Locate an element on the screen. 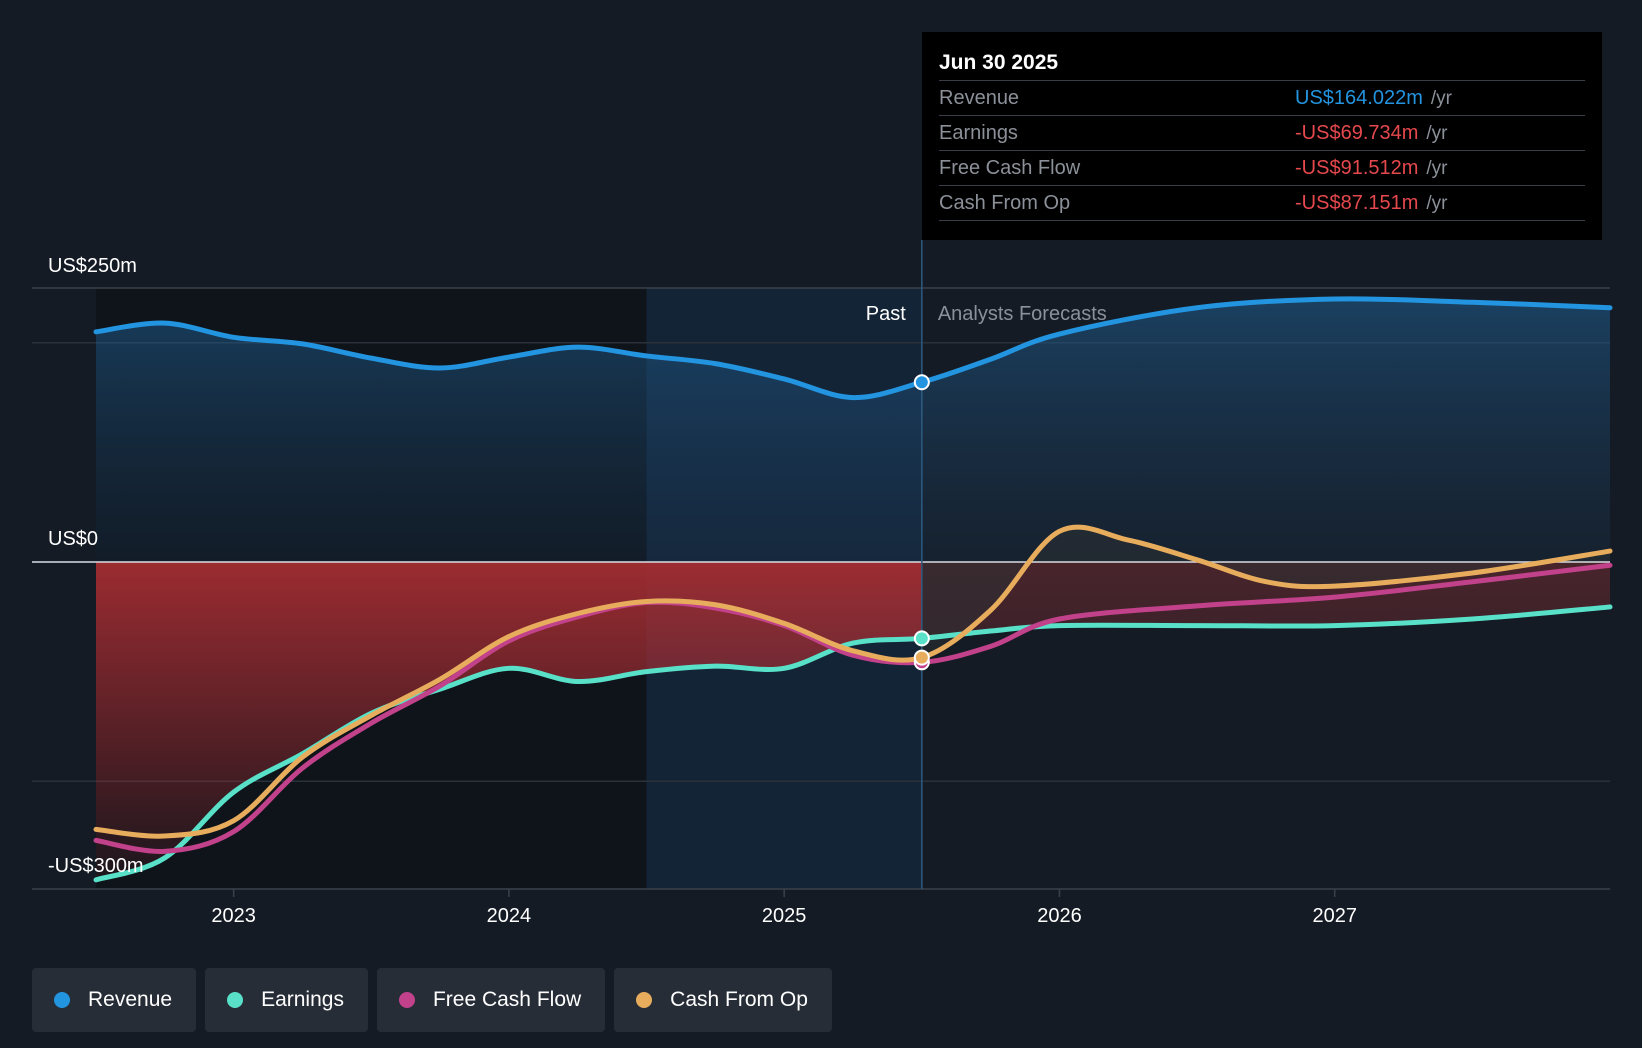 Image resolution: width=1642 pixels, height=1048 pixels. y-label-bottom: -US$300m is located at coordinates (96, 866).